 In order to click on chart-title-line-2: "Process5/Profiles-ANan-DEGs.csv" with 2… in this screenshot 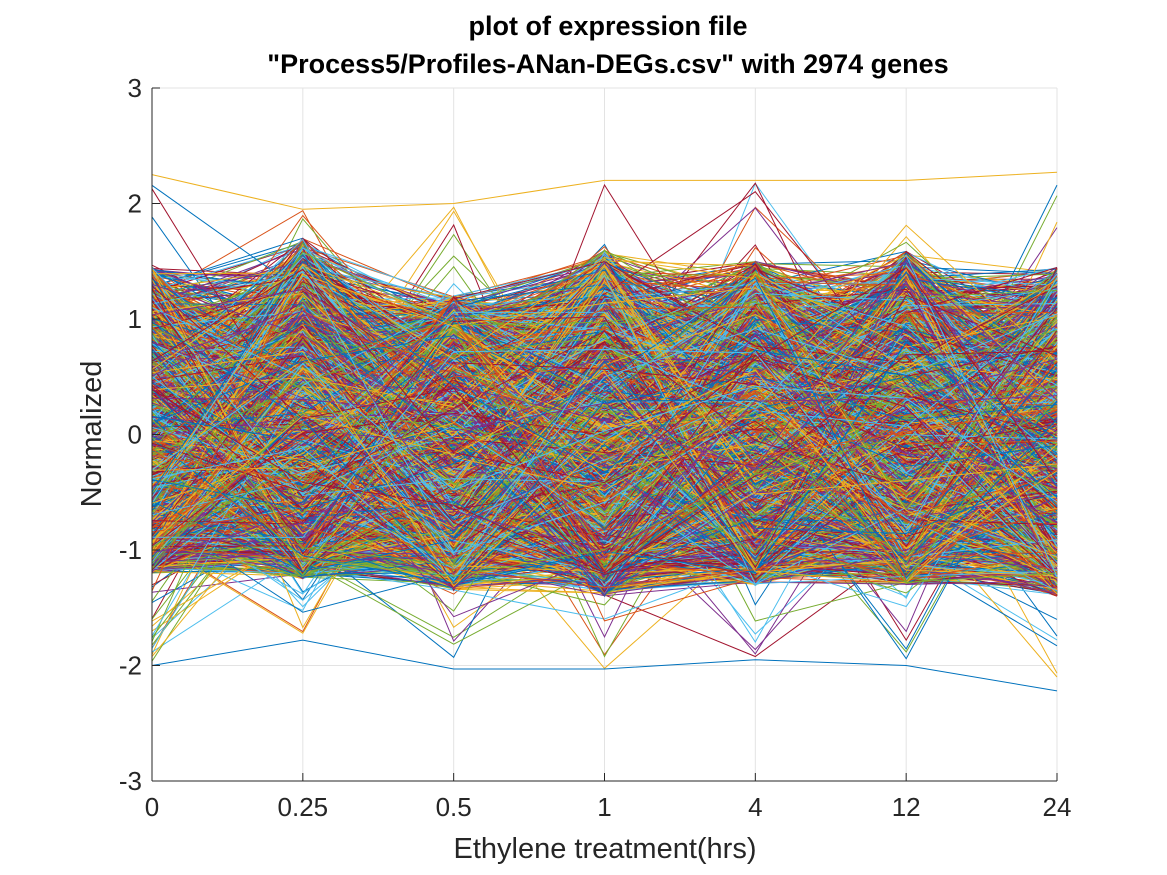, I will do `click(607, 64)`.